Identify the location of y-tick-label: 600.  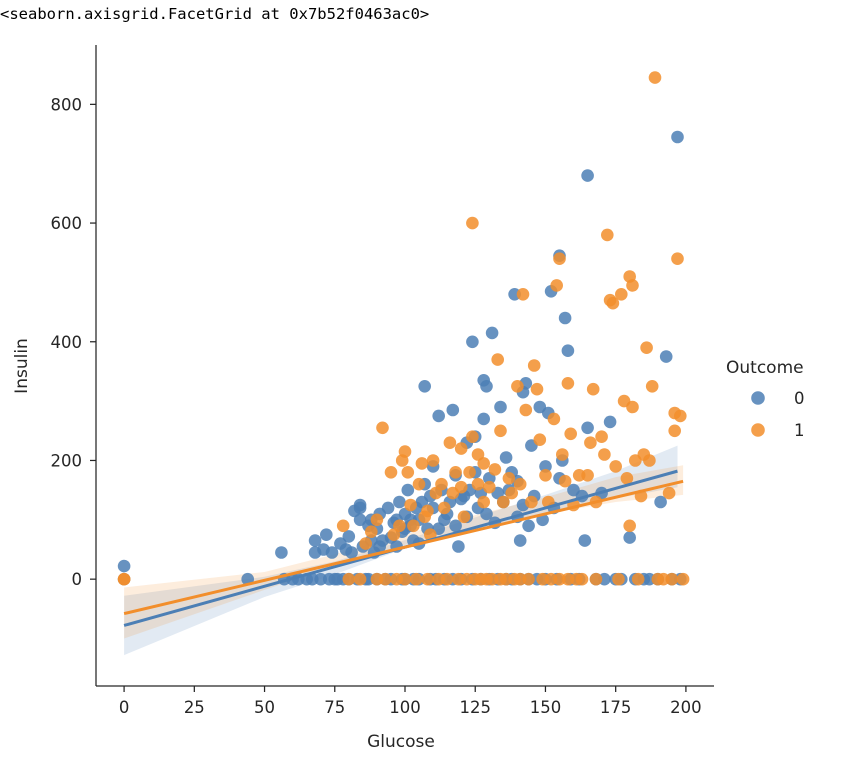
(67, 223).